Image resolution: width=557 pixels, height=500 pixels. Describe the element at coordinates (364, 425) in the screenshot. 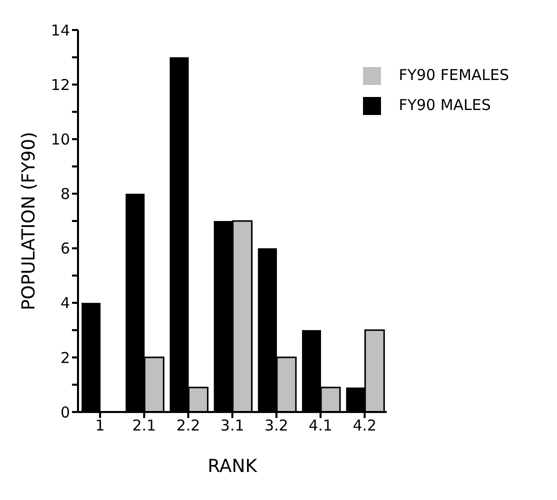

I see `x-tick-label: 4.2` at that location.